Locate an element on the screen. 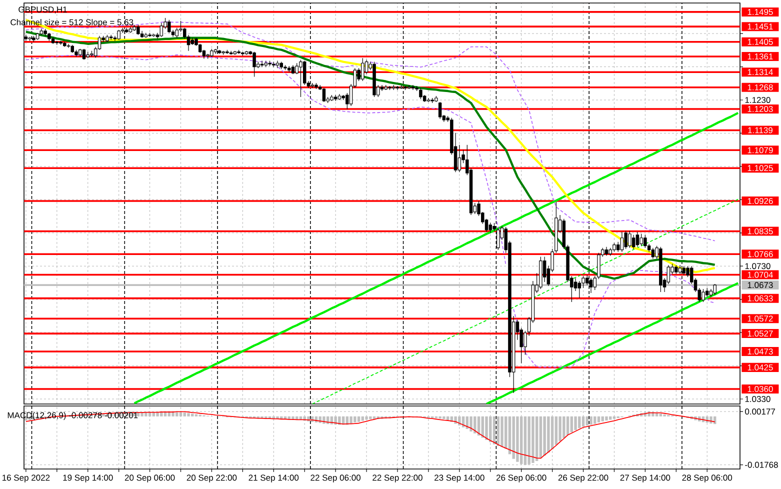 The height and width of the screenshot is (489, 781). x-tick-label: 19 Sep 14:00 is located at coordinates (88, 478).